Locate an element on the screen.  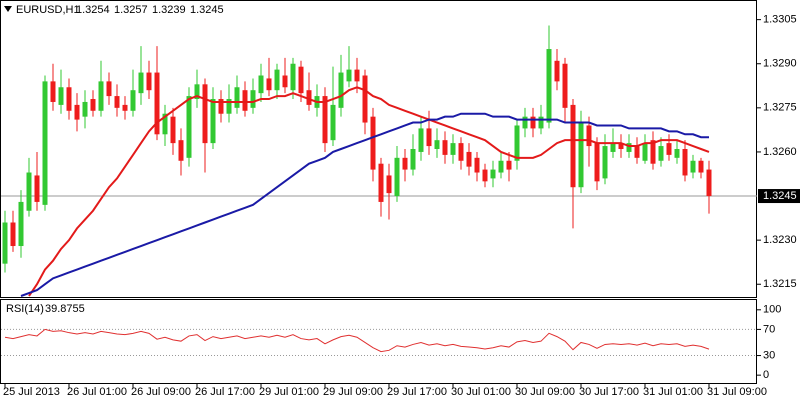
y-tick-label: 1.3275 is located at coordinates (780, 108).